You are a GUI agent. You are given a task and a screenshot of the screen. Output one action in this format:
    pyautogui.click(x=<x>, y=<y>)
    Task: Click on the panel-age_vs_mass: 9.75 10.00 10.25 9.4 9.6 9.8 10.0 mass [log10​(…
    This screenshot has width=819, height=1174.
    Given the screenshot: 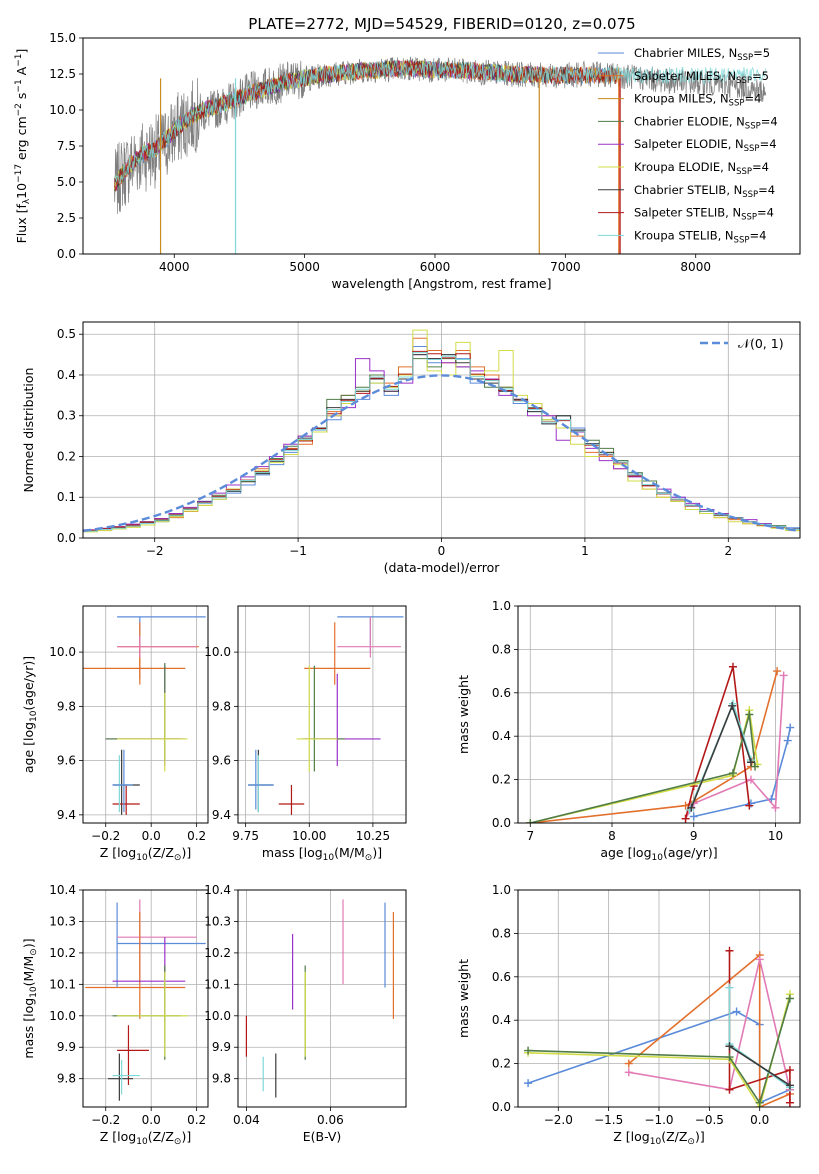 What is the action you would take?
    pyautogui.click(x=305, y=734)
    